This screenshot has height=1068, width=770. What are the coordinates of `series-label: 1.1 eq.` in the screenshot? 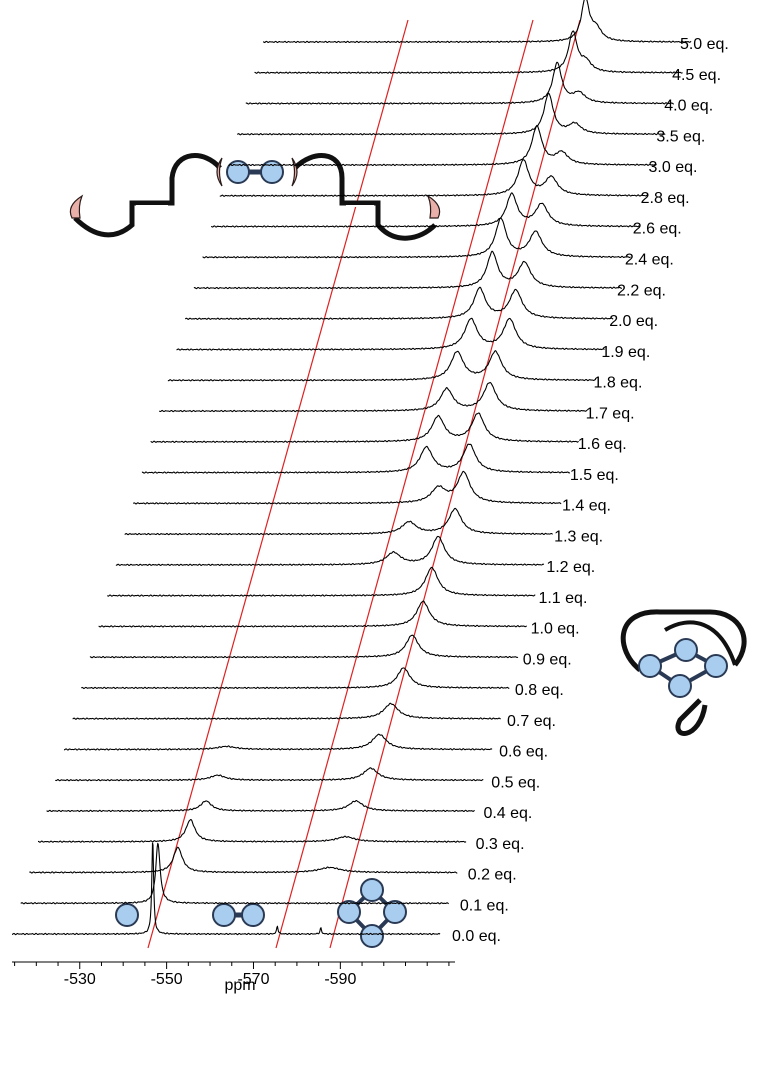 It's located at (562, 598).